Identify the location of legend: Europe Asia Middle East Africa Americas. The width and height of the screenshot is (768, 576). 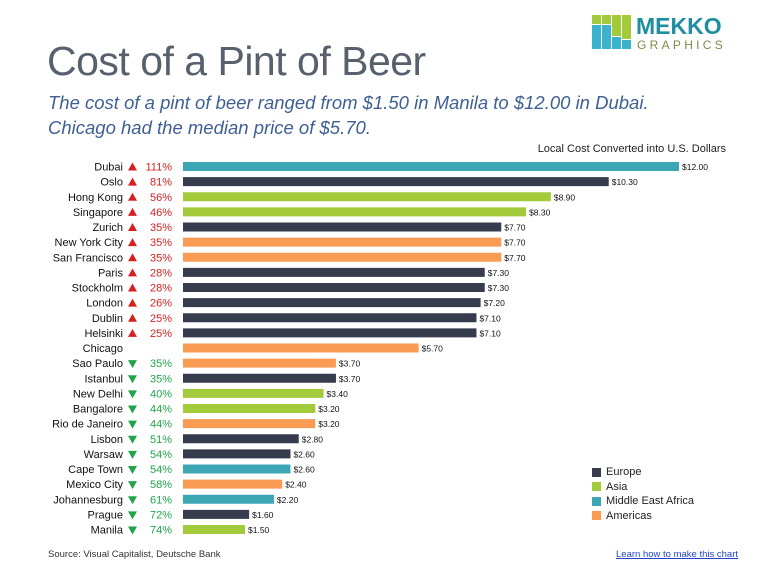
(643, 494).